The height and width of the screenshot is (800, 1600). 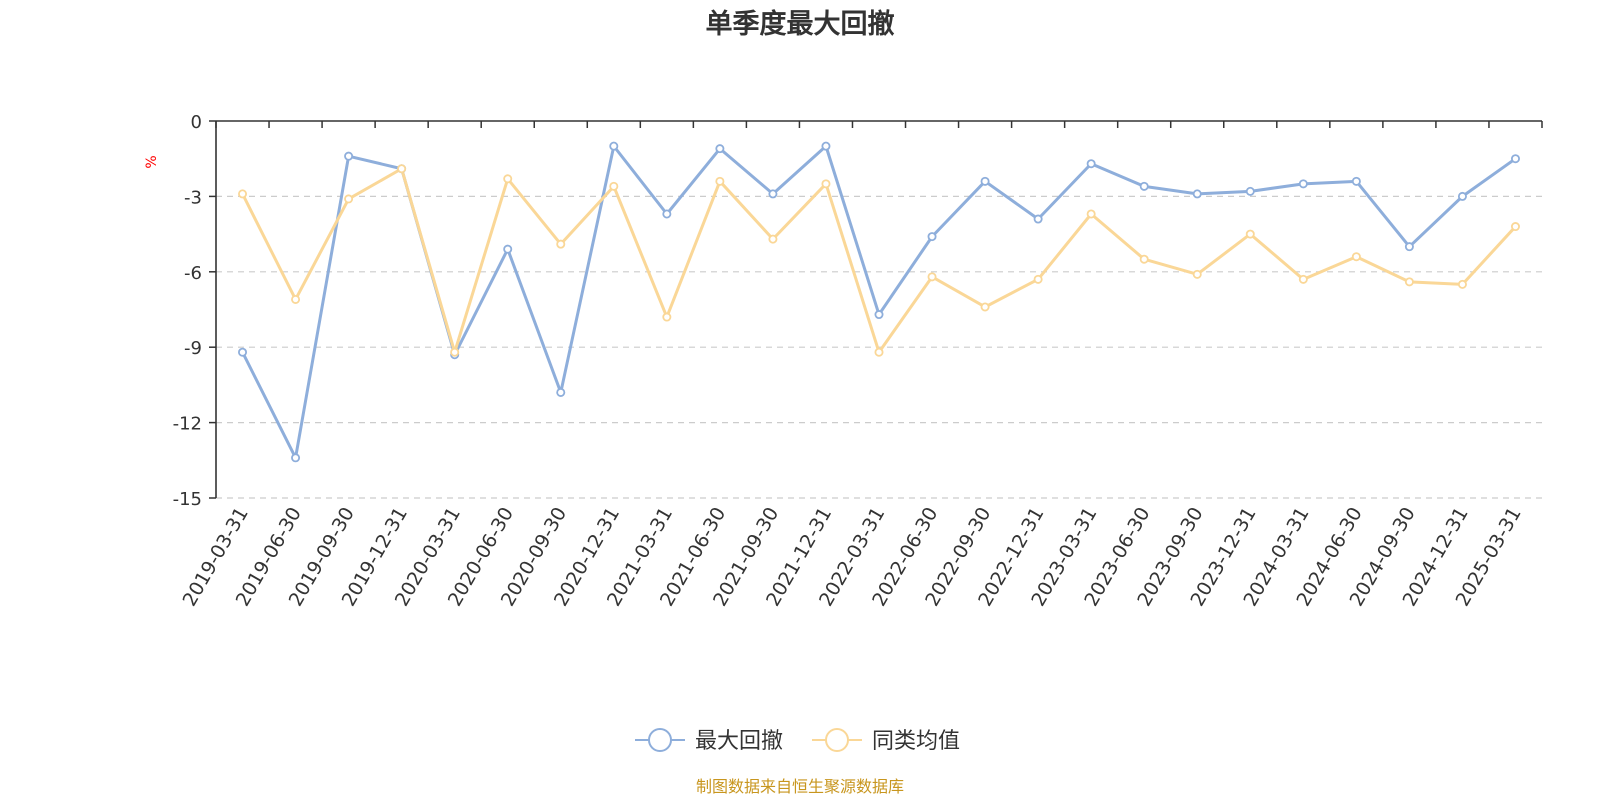 I want to click on chart-title: 单季度最大回撤, so click(x=800, y=24).